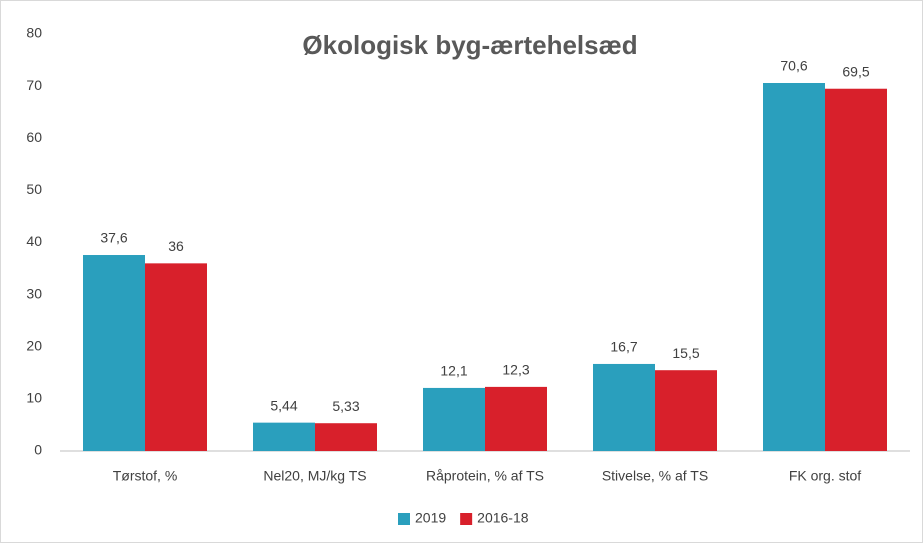 Image resolution: width=924 pixels, height=544 pixels. I want to click on y-tick-label: 50, so click(34, 189).